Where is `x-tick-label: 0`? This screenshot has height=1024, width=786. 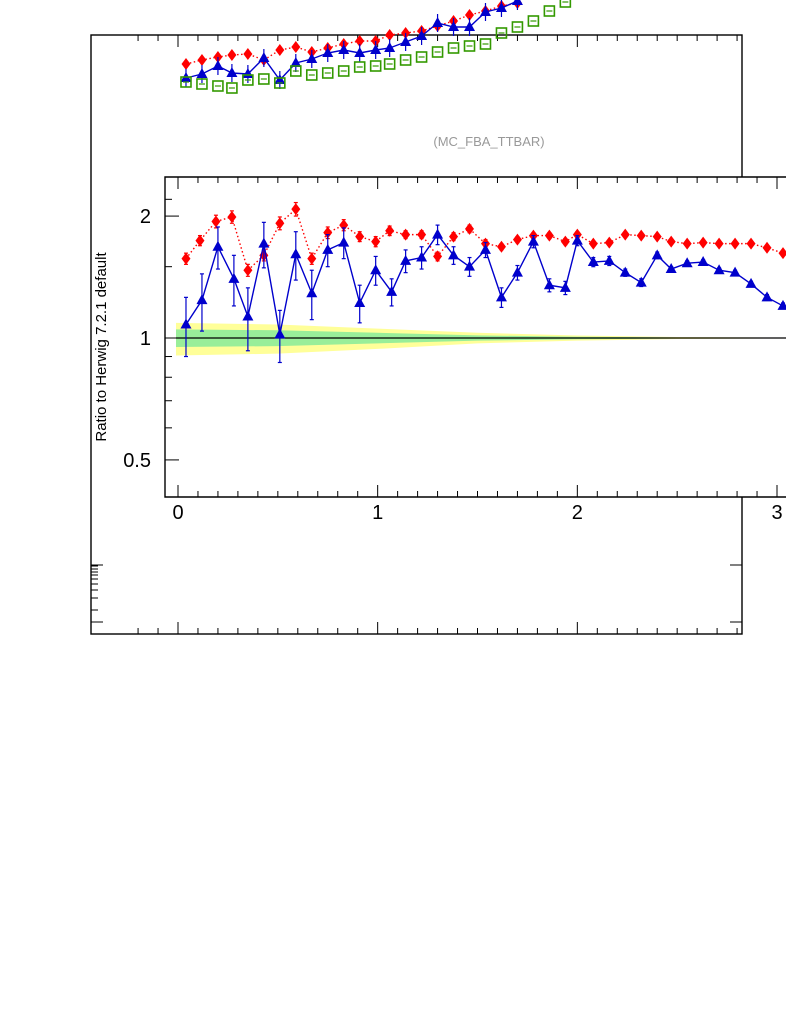 x-tick-label: 0 is located at coordinates (177, 513).